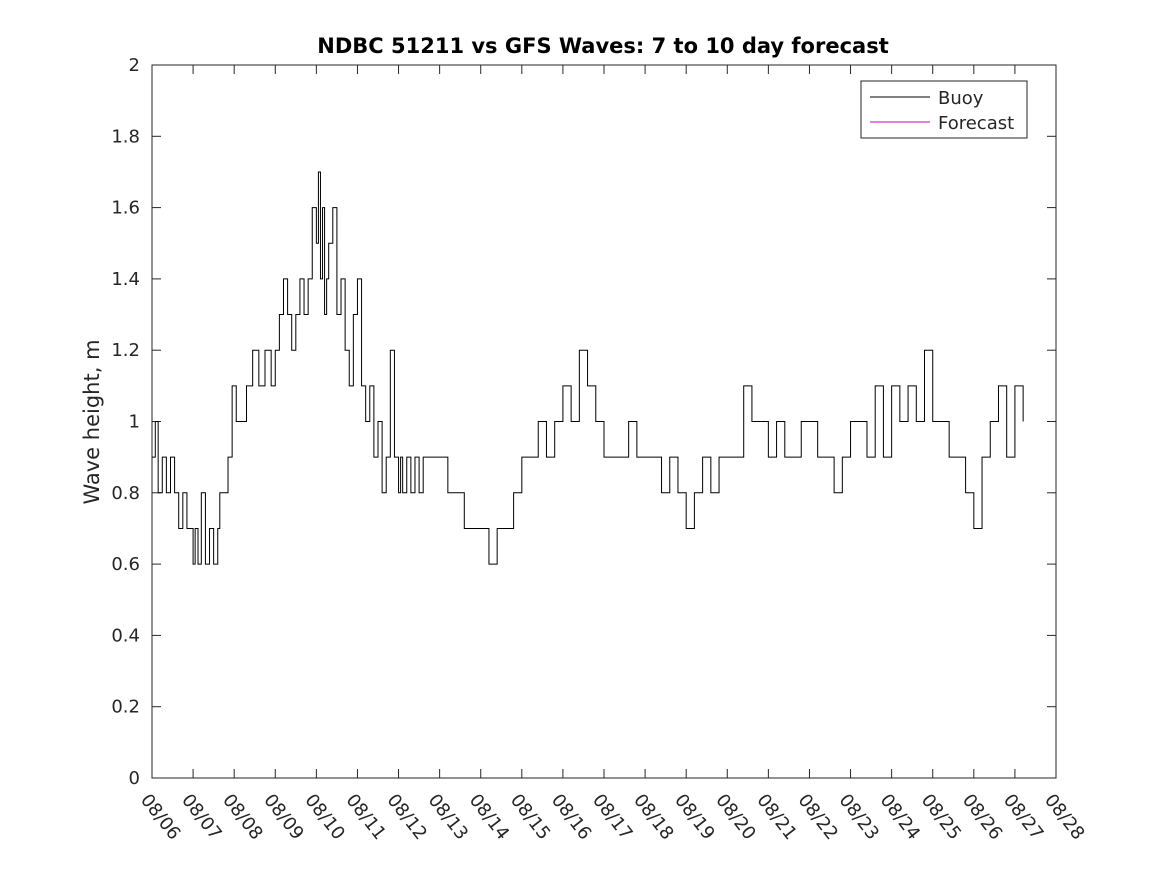 Image resolution: width=1167 pixels, height=875 pixels. What do you see at coordinates (961, 98) in the screenshot?
I see `legend-label-buoy: Buoy` at bounding box center [961, 98].